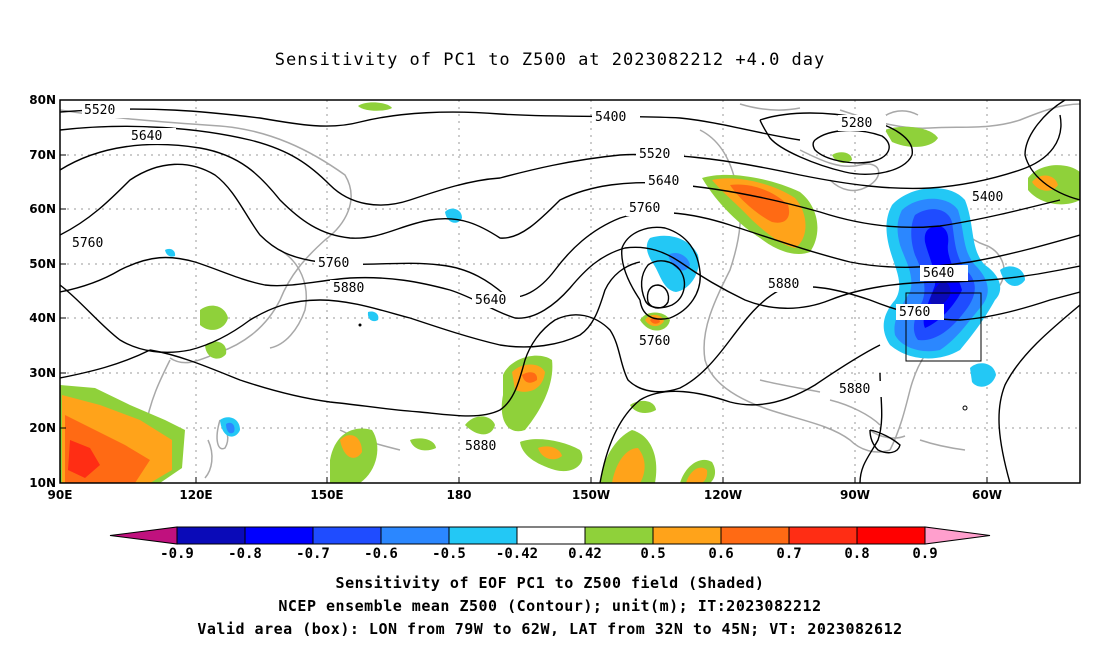 Image resolution: width=1100 pixels, height=650 pixels. I want to click on contour-label: 5280, so click(856, 123).